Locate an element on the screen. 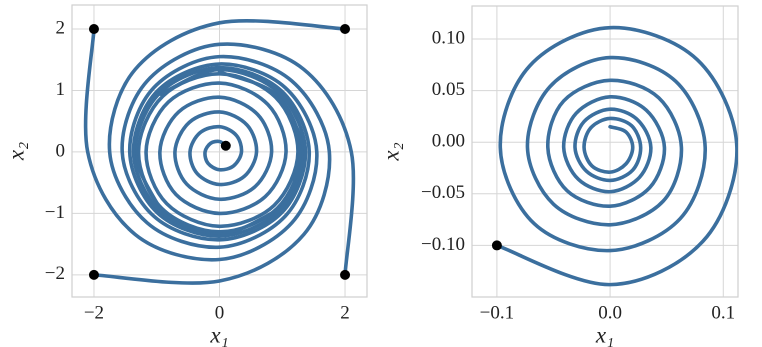 This screenshot has width=762, height=347. trajectory is located at coordinates (219, 152).